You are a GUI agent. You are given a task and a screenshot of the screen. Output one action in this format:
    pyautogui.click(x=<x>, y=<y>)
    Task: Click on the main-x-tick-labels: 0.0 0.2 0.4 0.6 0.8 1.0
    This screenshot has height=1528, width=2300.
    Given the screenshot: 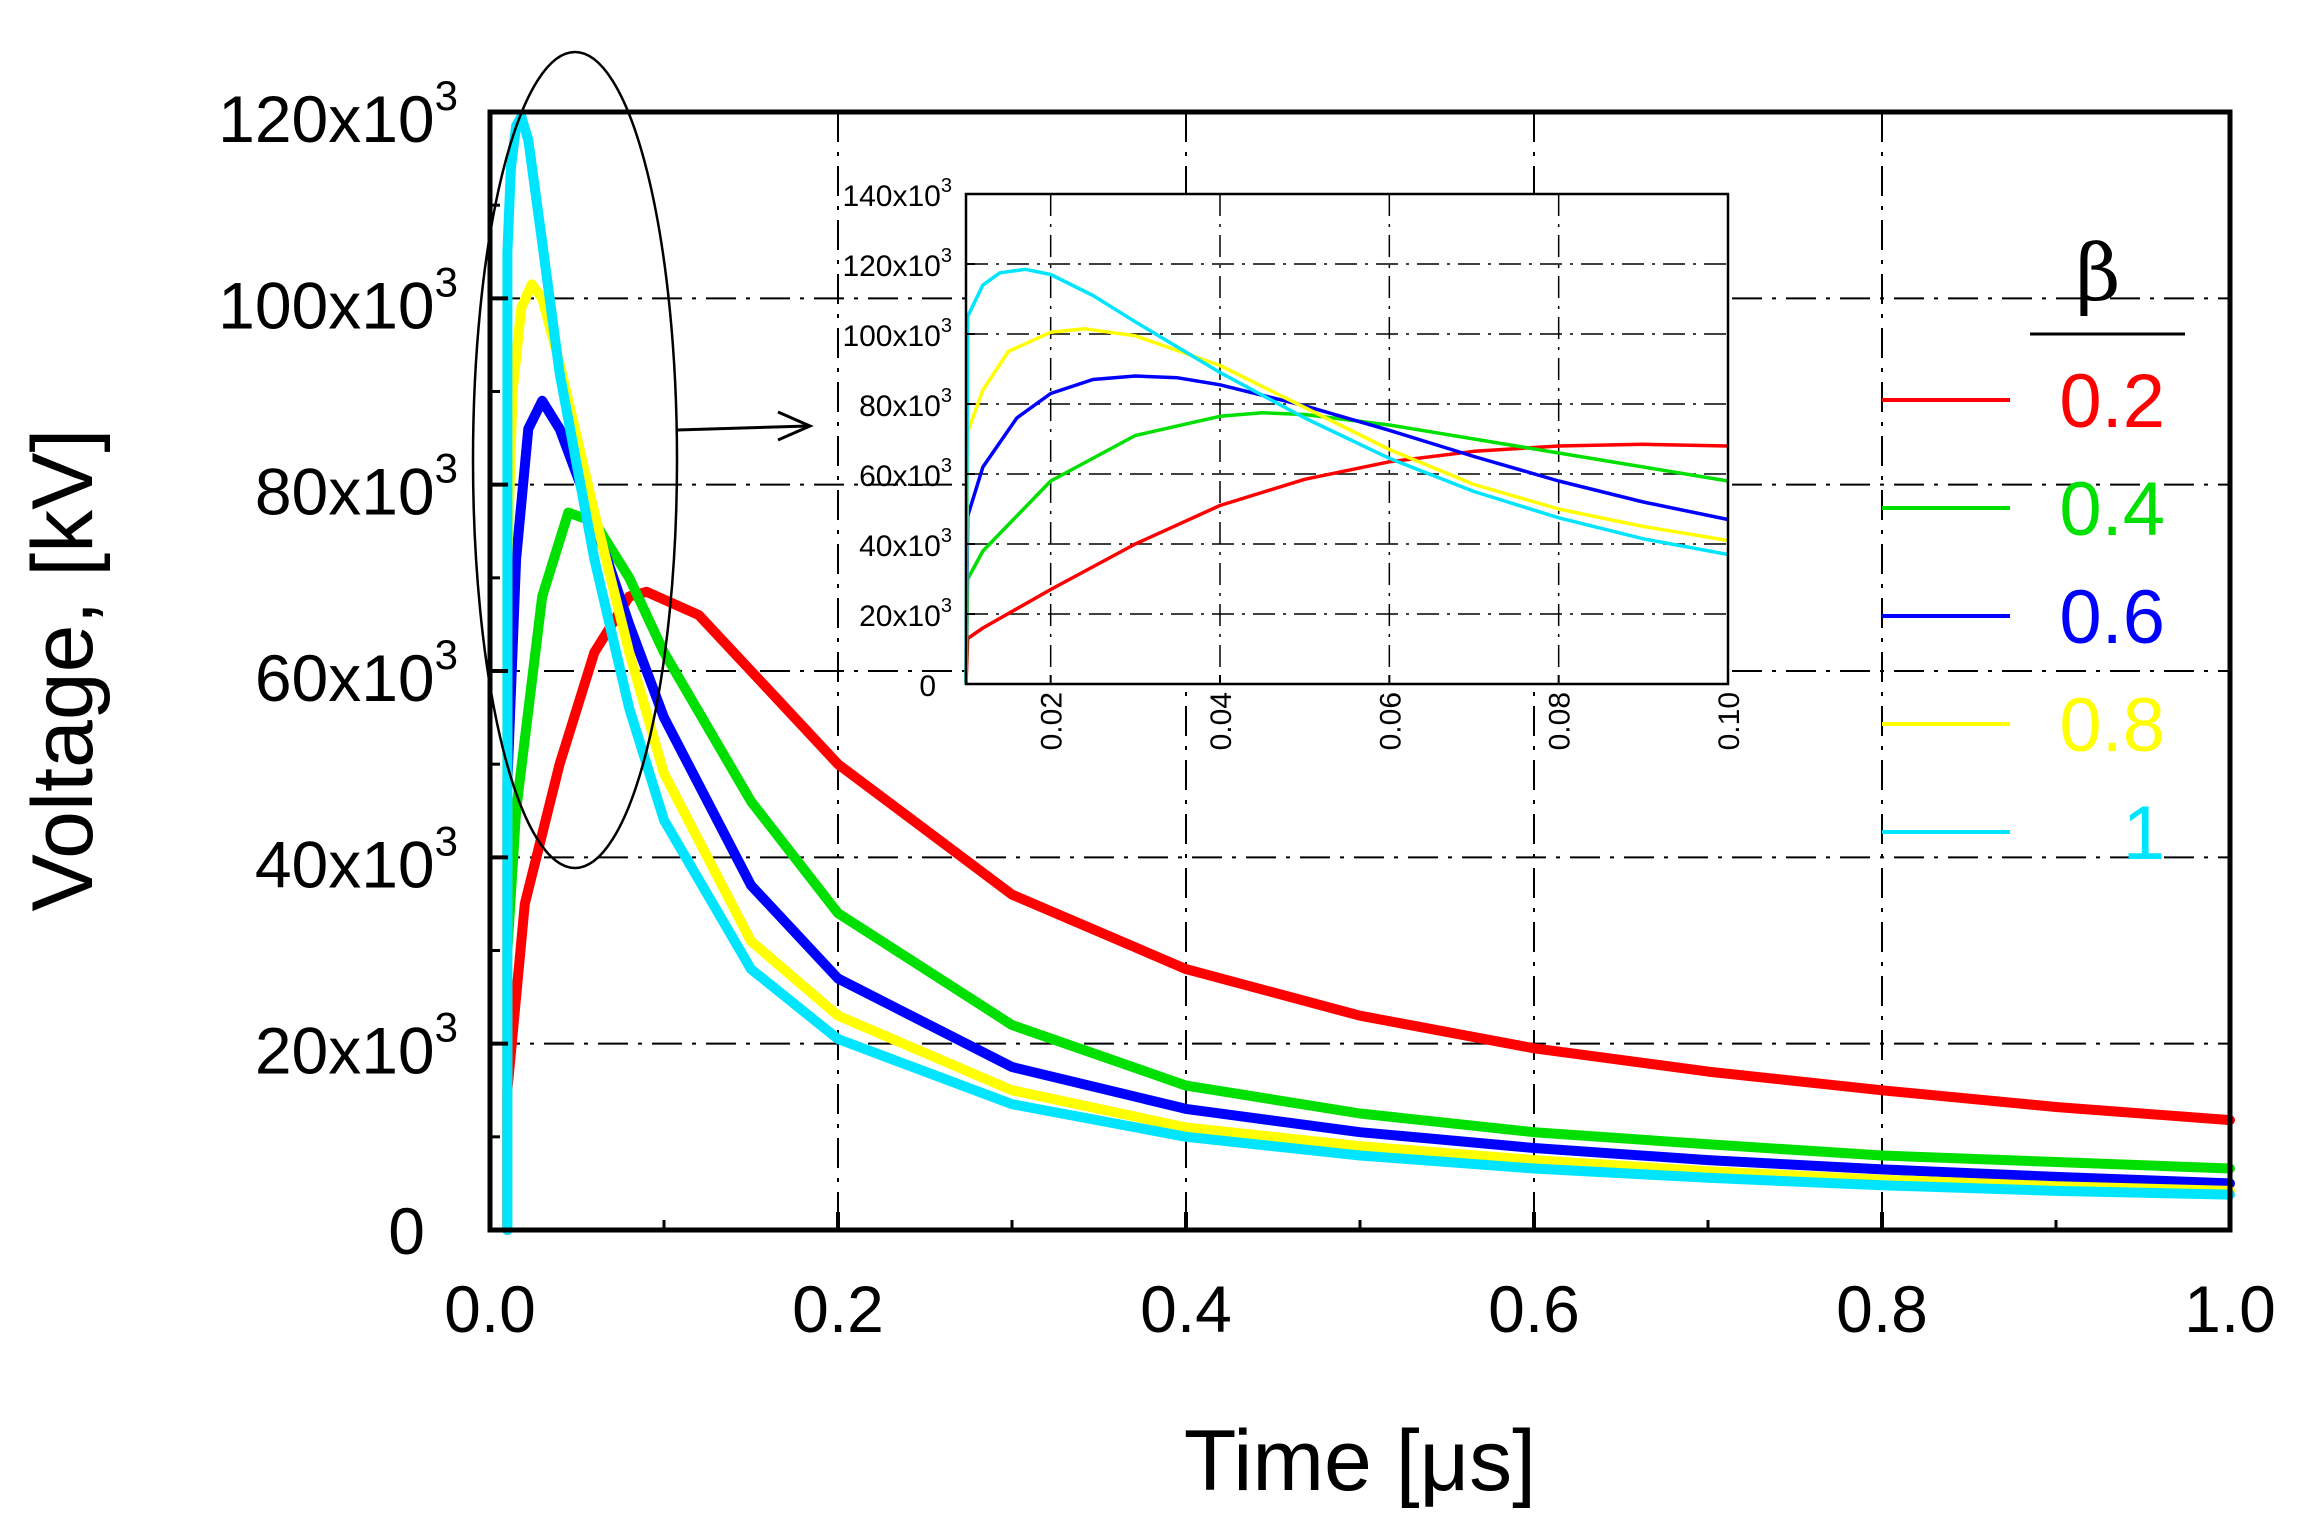 What is the action you would take?
    pyautogui.click(x=1360, y=1309)
    